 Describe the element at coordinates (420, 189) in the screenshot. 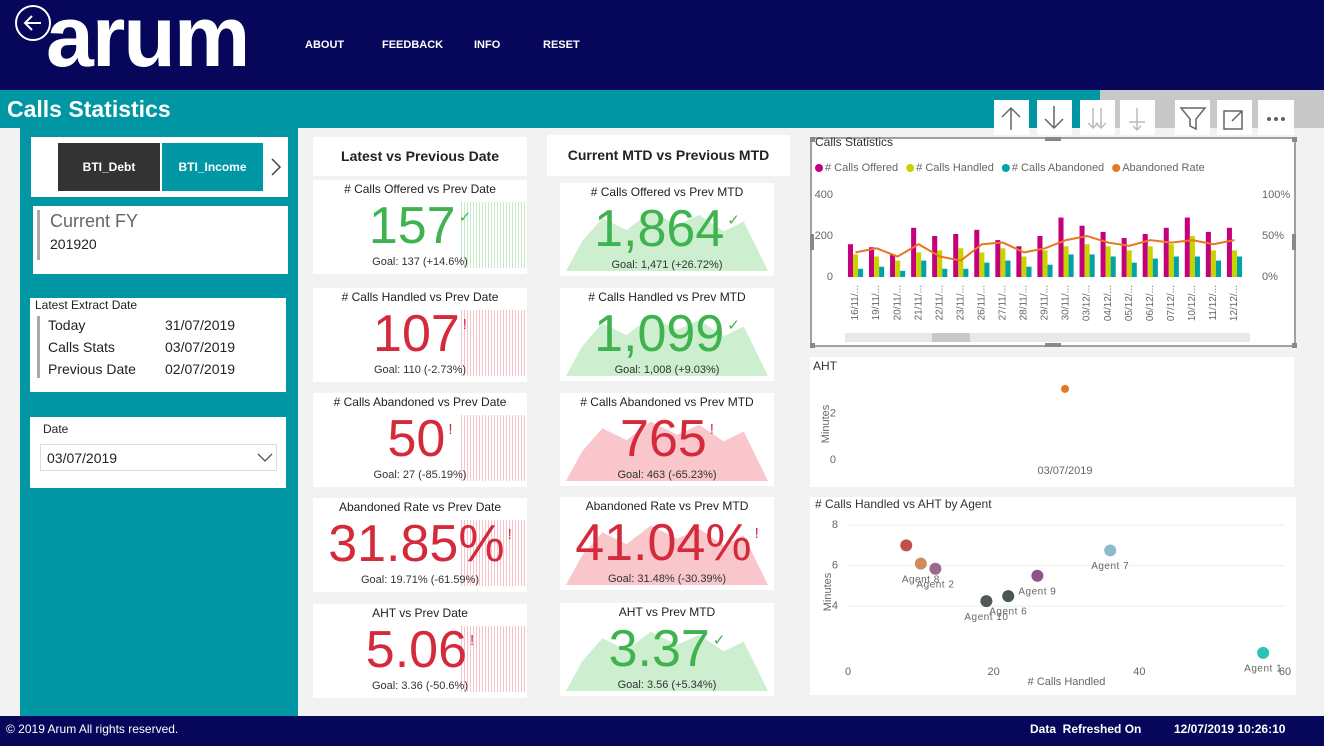

I see `kpi-title: # Calls Offered vs Prev Date` at that location.